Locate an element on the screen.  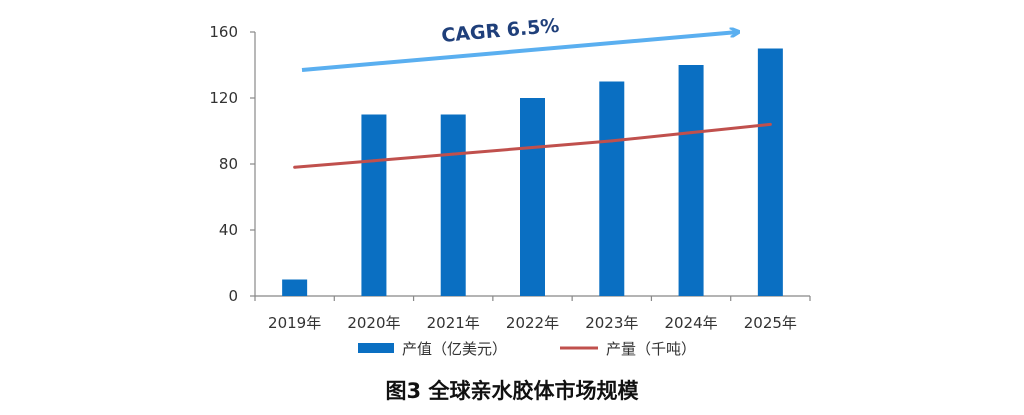
cagr-annotation: CAGR 6.5% is located at coordinates (519, 43).